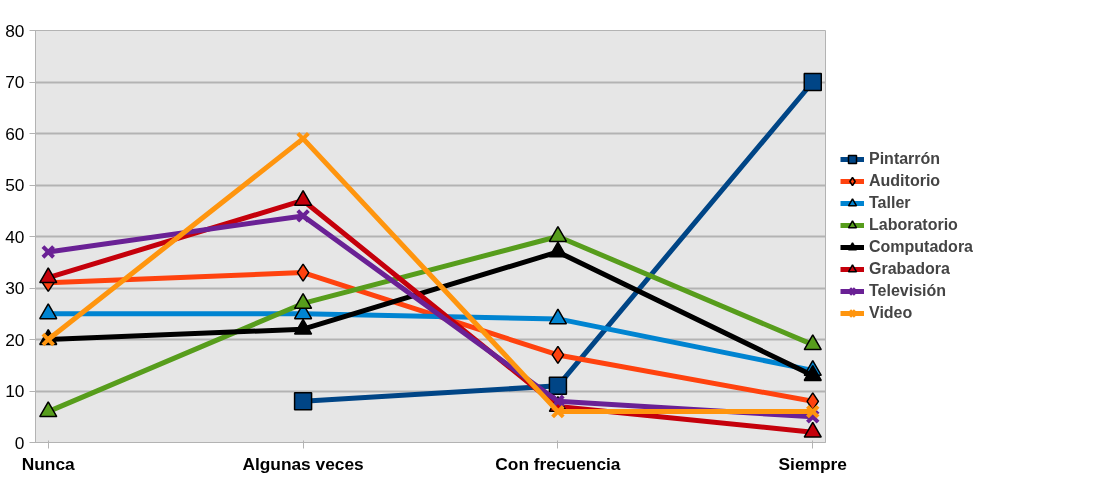  Describe the element at coordinates (909, 269) in the screenshot. I see `legend-label: Grabadora` at that location.